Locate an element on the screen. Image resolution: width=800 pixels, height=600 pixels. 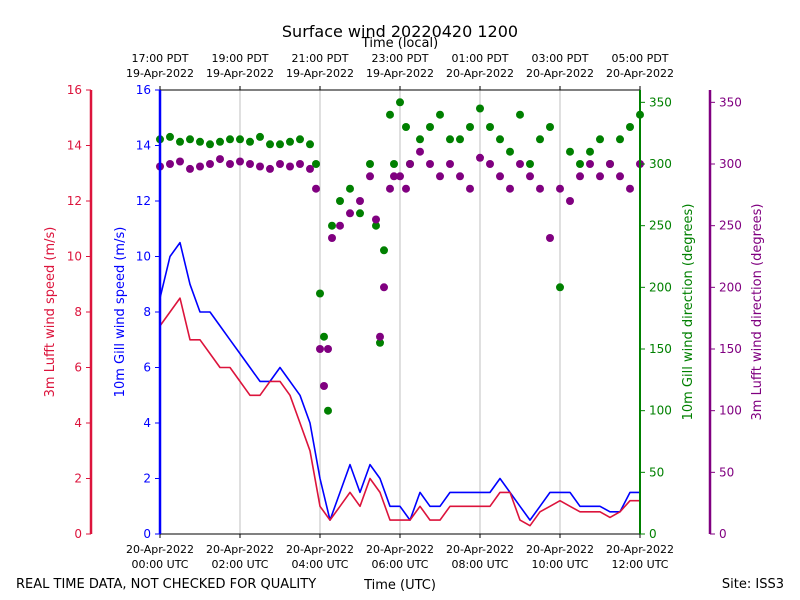
y-tick-label: 8 is located at coordinates (147, 312).